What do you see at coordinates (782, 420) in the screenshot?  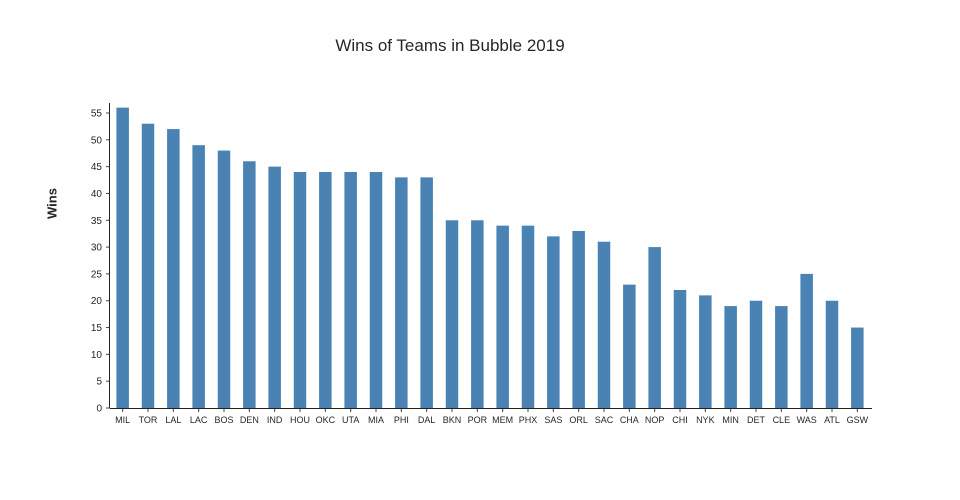 I see `x-tick-label: CLE` at bounding box center [782, 420].